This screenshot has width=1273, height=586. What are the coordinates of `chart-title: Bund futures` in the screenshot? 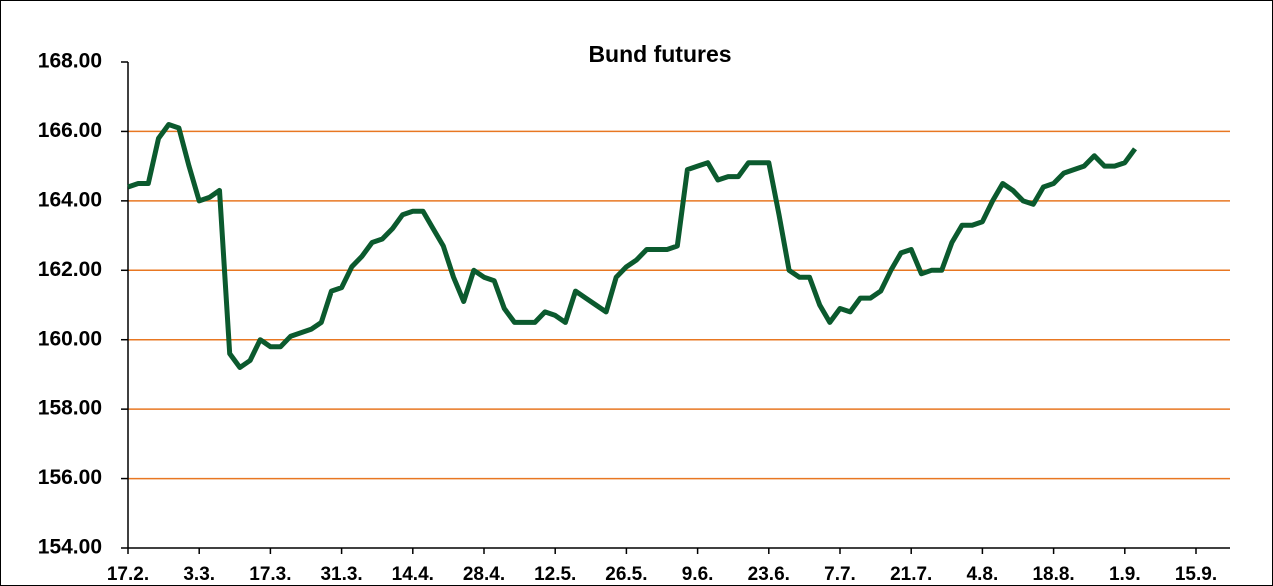 It's located at (659, 54).